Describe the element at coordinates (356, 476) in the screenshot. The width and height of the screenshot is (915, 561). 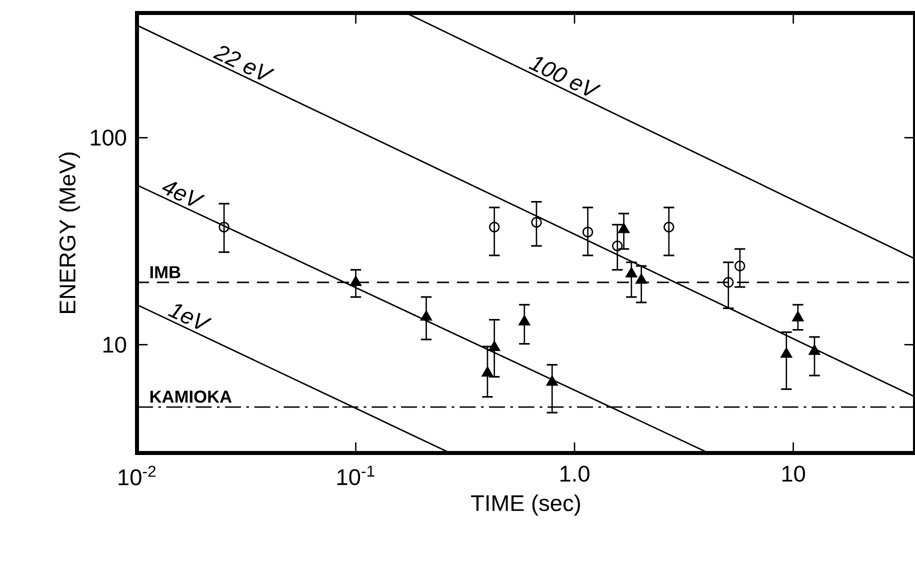
I see `x-tick-label: 10$^{-1}$` at that location.